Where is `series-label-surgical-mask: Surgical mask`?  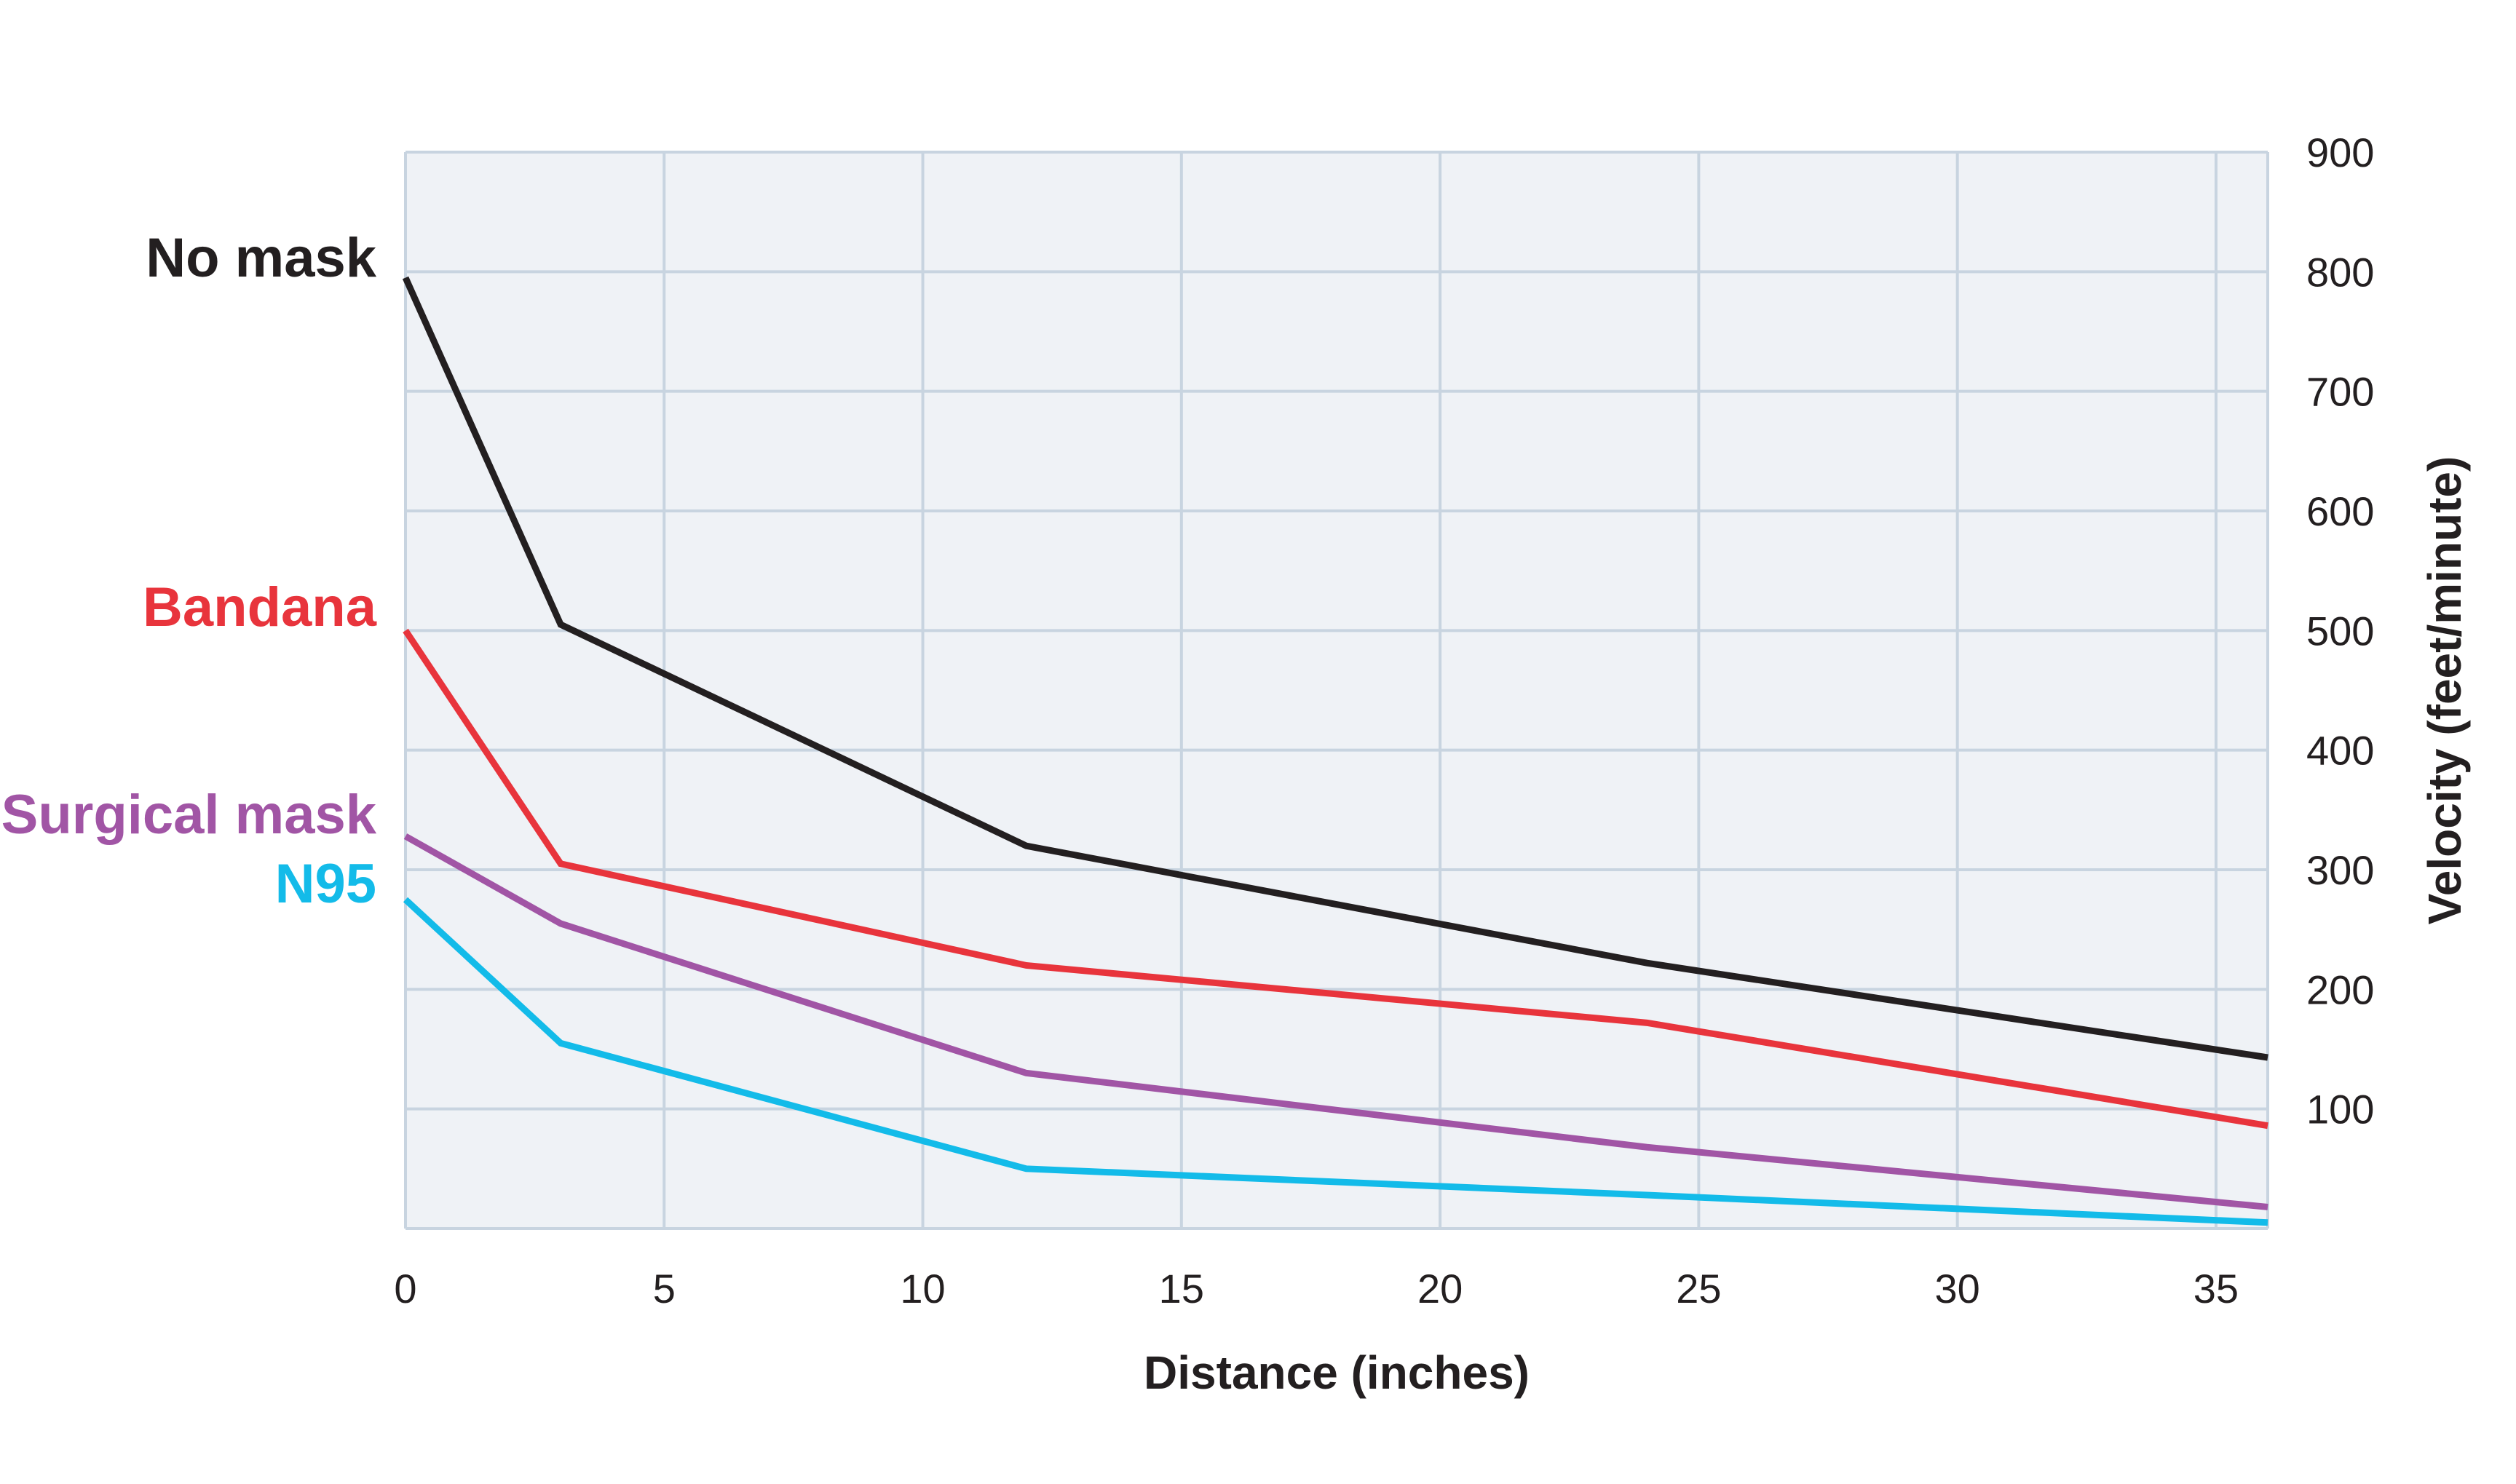
series-label-surgical-mask: Surgical mask is located at coordinates (189, 815).